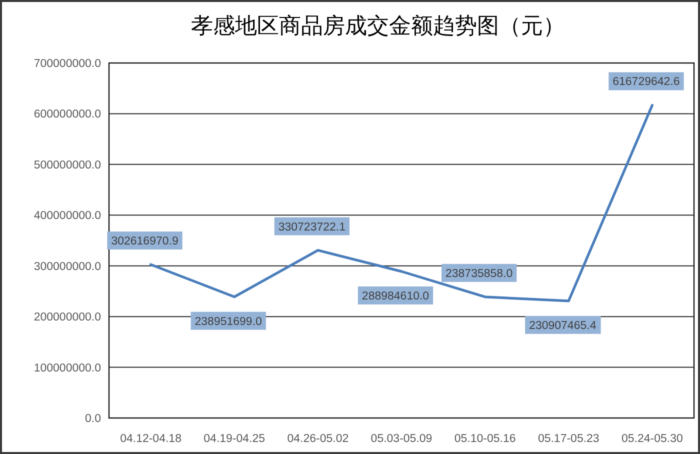 The image size is (700, 454). What do you see at coordinates (144, 242) in the screenshot?
I see `data-label: 302616970.9` at bounding box center [144, 242].